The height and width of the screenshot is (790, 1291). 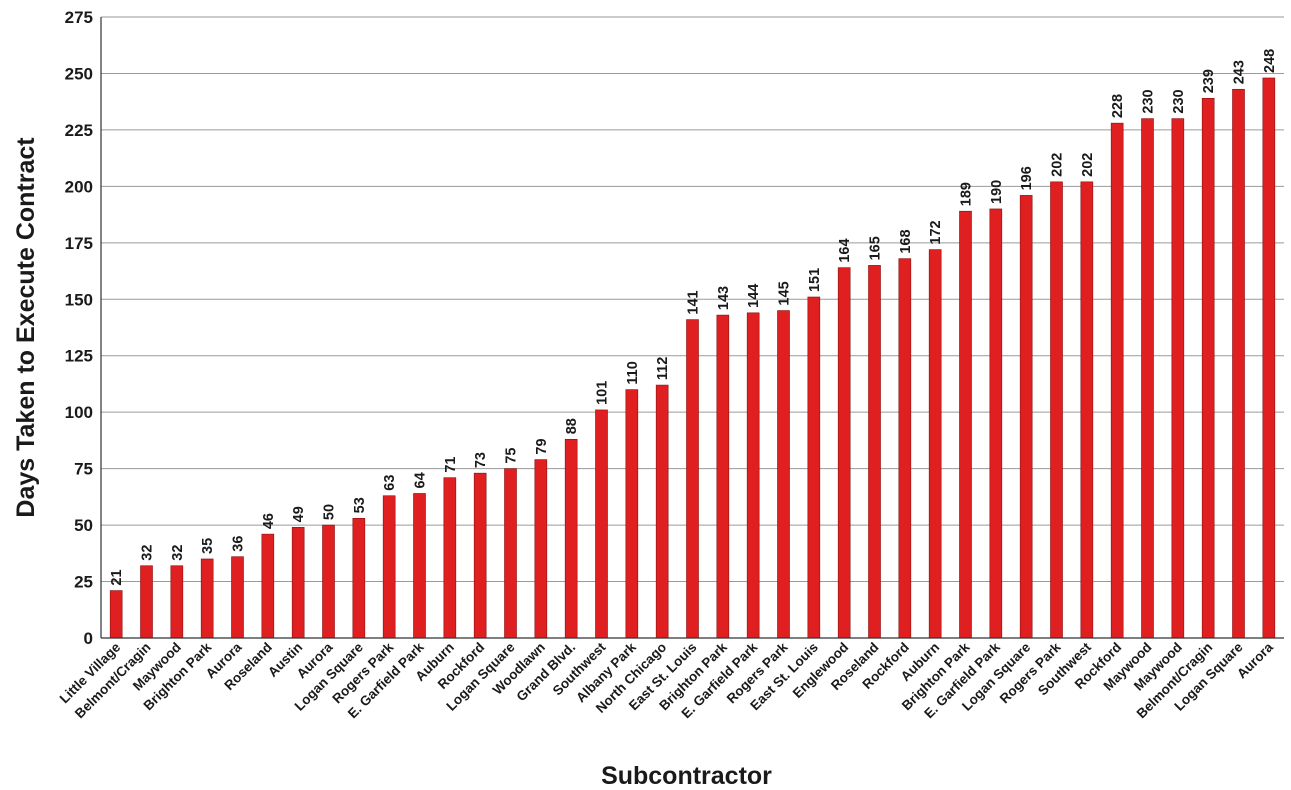 I want to click on bar-value-label: 151, so click(x=815, y=280).